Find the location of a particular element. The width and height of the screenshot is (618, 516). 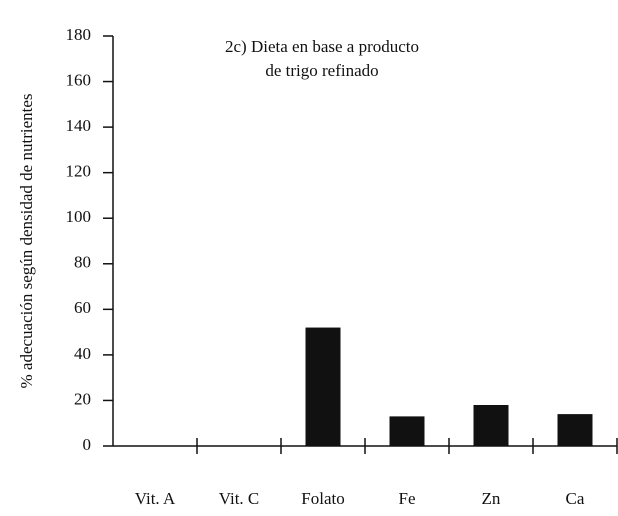

x-tick-label: Vit. C is located at coordinates (239, 498).